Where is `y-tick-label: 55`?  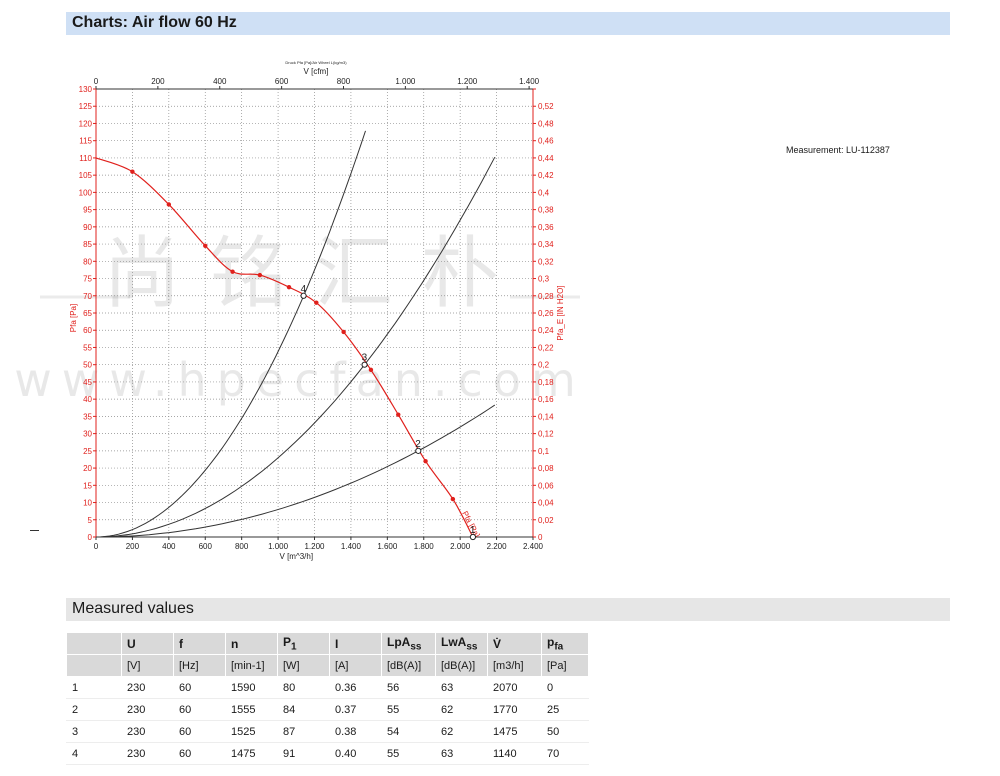 y-tick-label: 55 is located at coordinates (87, 347).